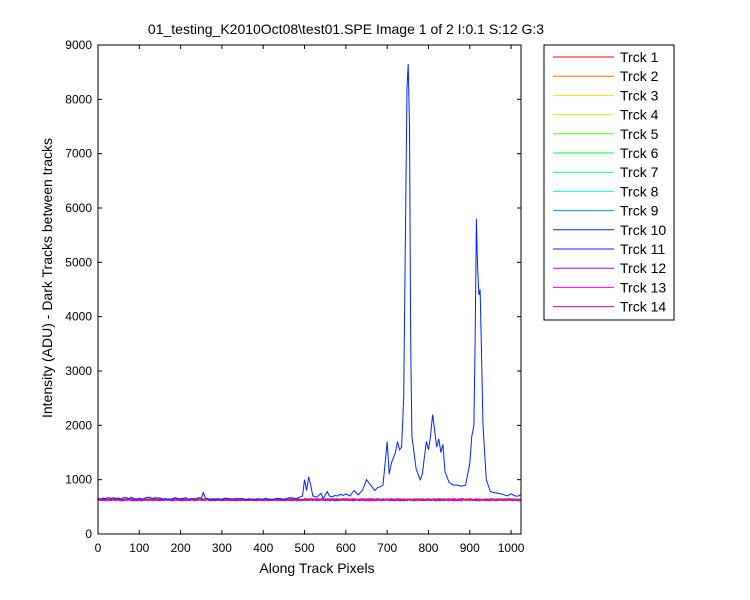 The image size is (750, 600). I want to click on legend-item: Trck 10, so click(609, 230).